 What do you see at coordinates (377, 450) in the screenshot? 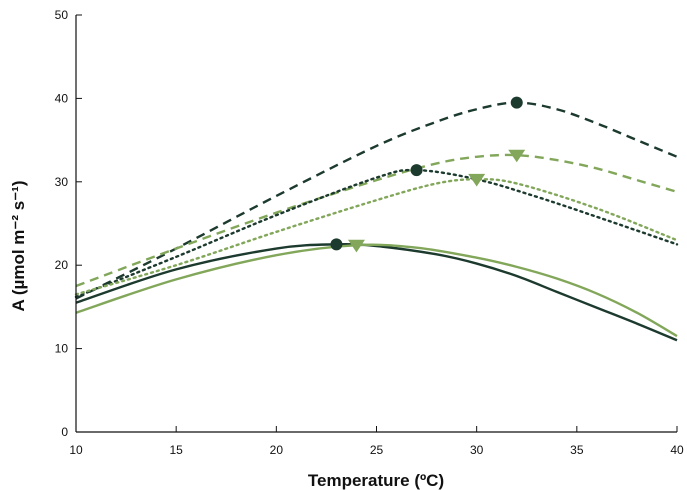
I see `x-tick-label: 25` at bounding box center [377, 450].